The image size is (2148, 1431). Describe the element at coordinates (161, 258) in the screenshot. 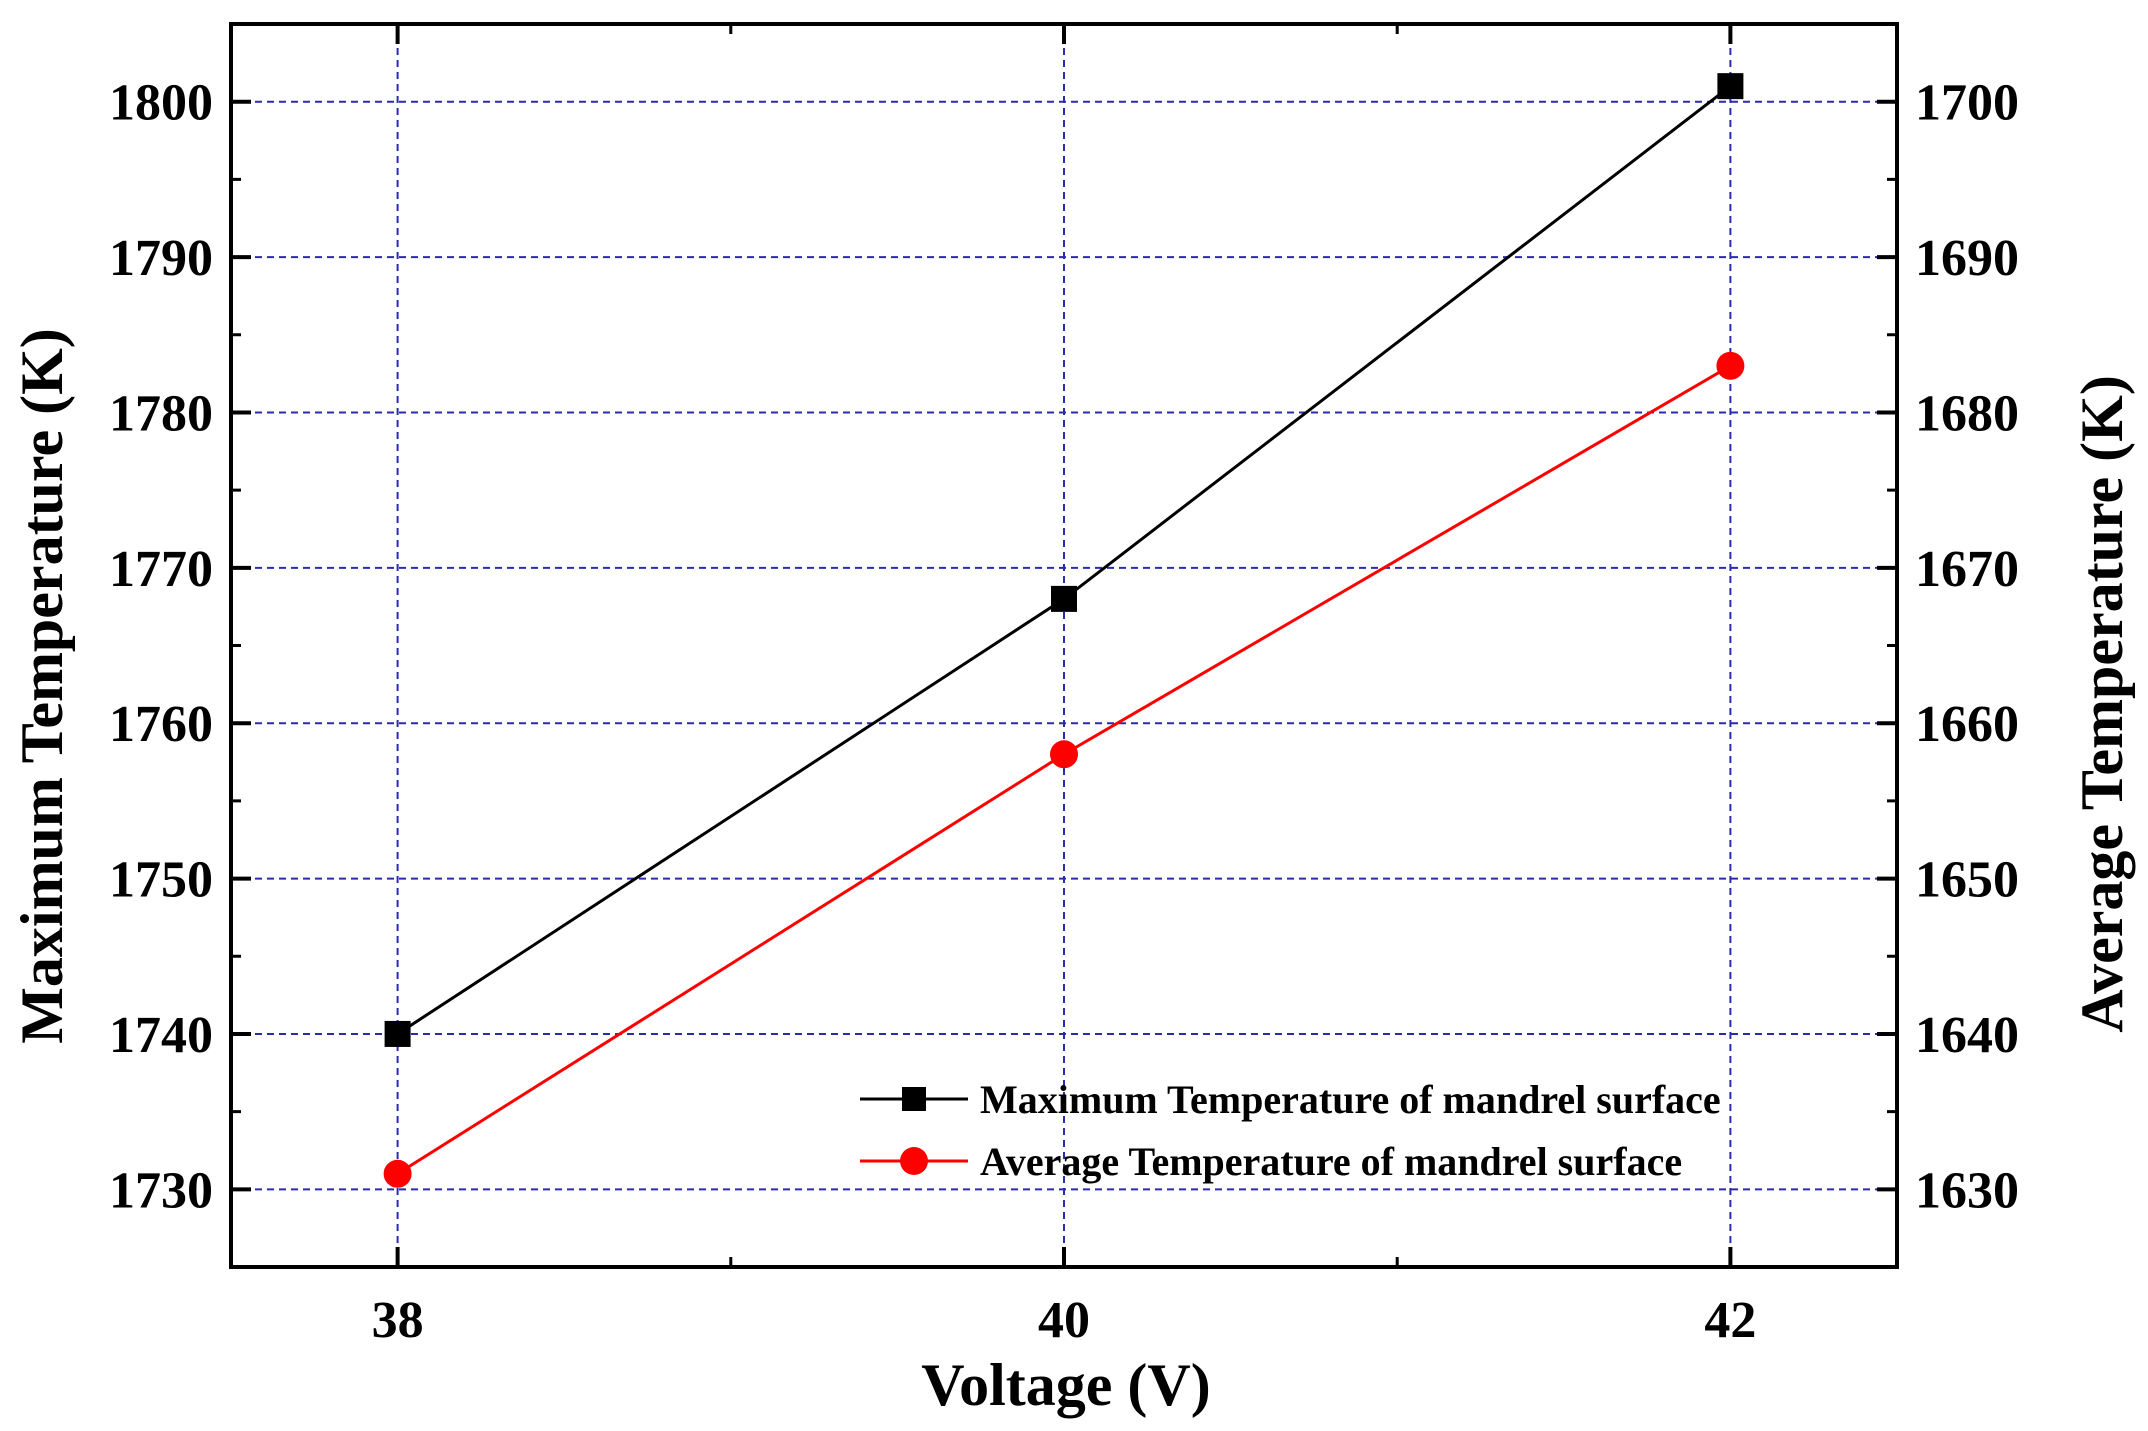

I see `y-left-tick-label: 1790` at that location.